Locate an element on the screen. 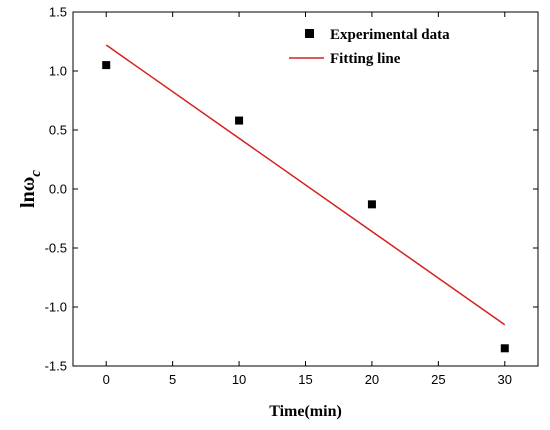 This screenshot has height=430, width=550. x-tick-label: 0 is located at coordinates (106, 379).